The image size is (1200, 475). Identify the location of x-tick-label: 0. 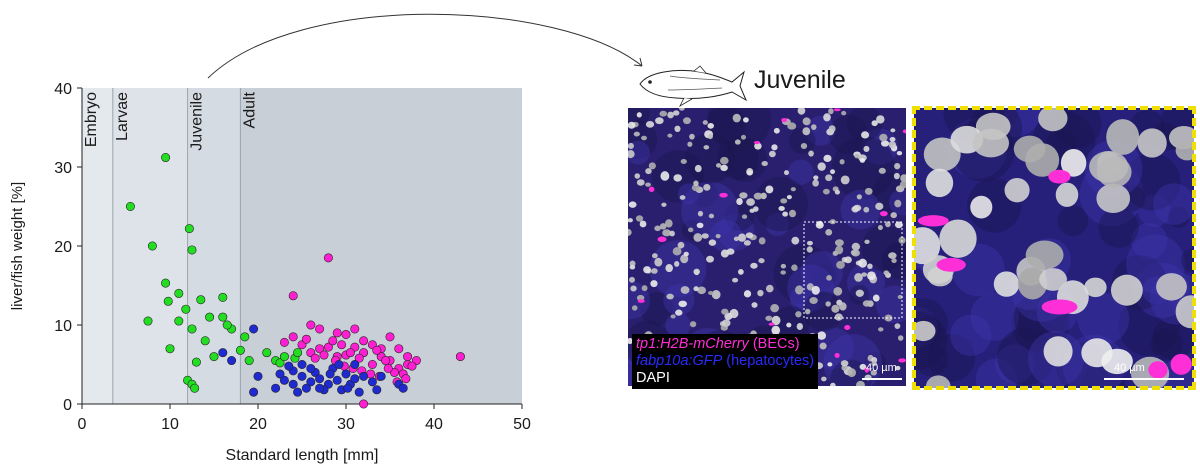
(82, 424).